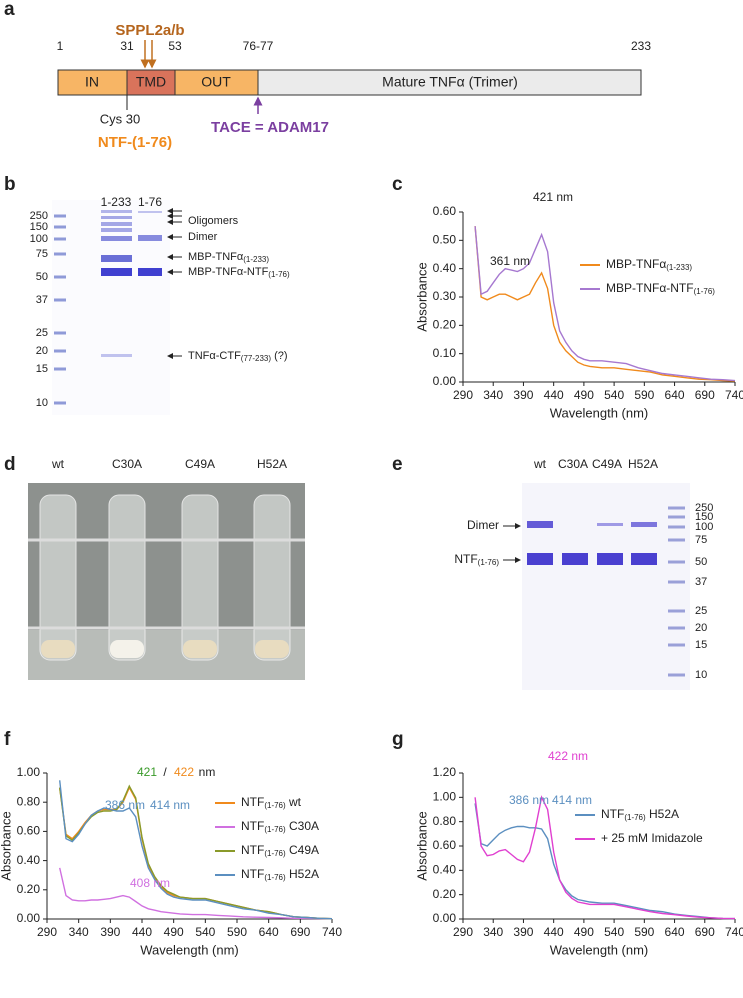  What do you see at coordinates (649, 264) in the screenshot?
I see `legend-label: MBP-TNFα(1-233)` at bounding box center [649, 264].